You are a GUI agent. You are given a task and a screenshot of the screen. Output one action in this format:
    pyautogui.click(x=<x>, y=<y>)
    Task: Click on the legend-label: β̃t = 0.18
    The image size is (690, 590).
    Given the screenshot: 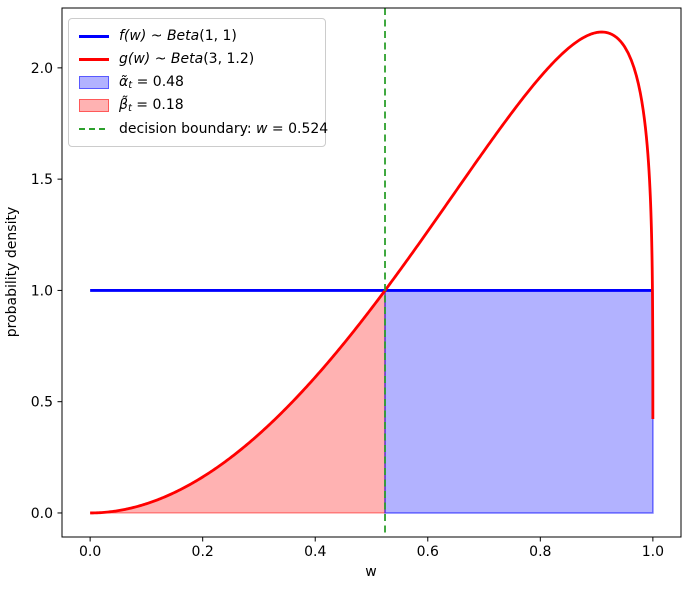 What is the action you would take?
    pyautogui.click(x=151, y=106)
    